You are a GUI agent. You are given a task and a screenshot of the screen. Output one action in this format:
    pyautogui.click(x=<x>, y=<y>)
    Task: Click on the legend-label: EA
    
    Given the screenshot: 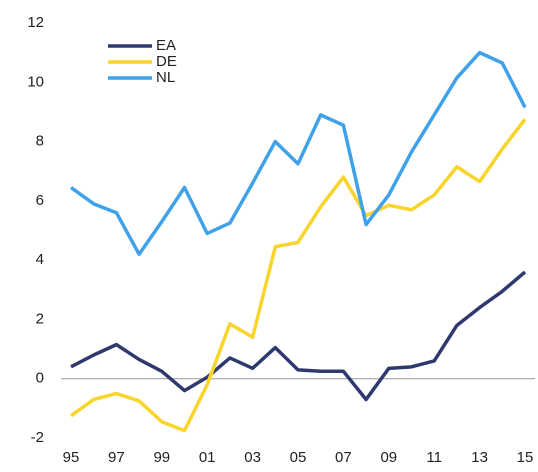 What is the action you would take?
    pyautogui.click(x=166, y=45)
    